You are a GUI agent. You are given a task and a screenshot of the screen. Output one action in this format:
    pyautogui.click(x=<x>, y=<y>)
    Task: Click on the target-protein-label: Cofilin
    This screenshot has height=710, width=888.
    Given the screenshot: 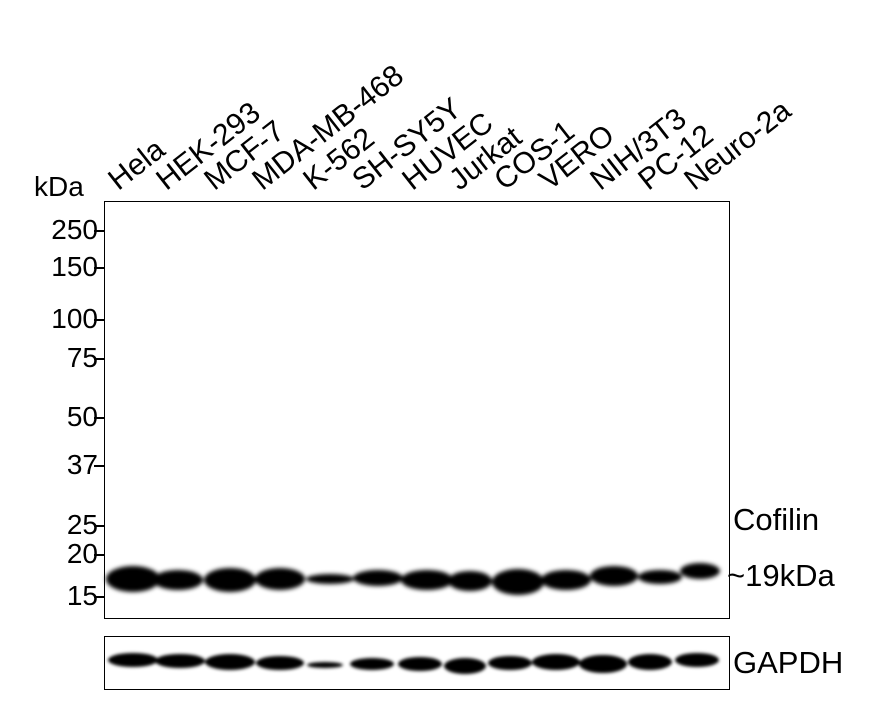 What is the action you would take?
    pyautogui.click(x=776, y=519)
    